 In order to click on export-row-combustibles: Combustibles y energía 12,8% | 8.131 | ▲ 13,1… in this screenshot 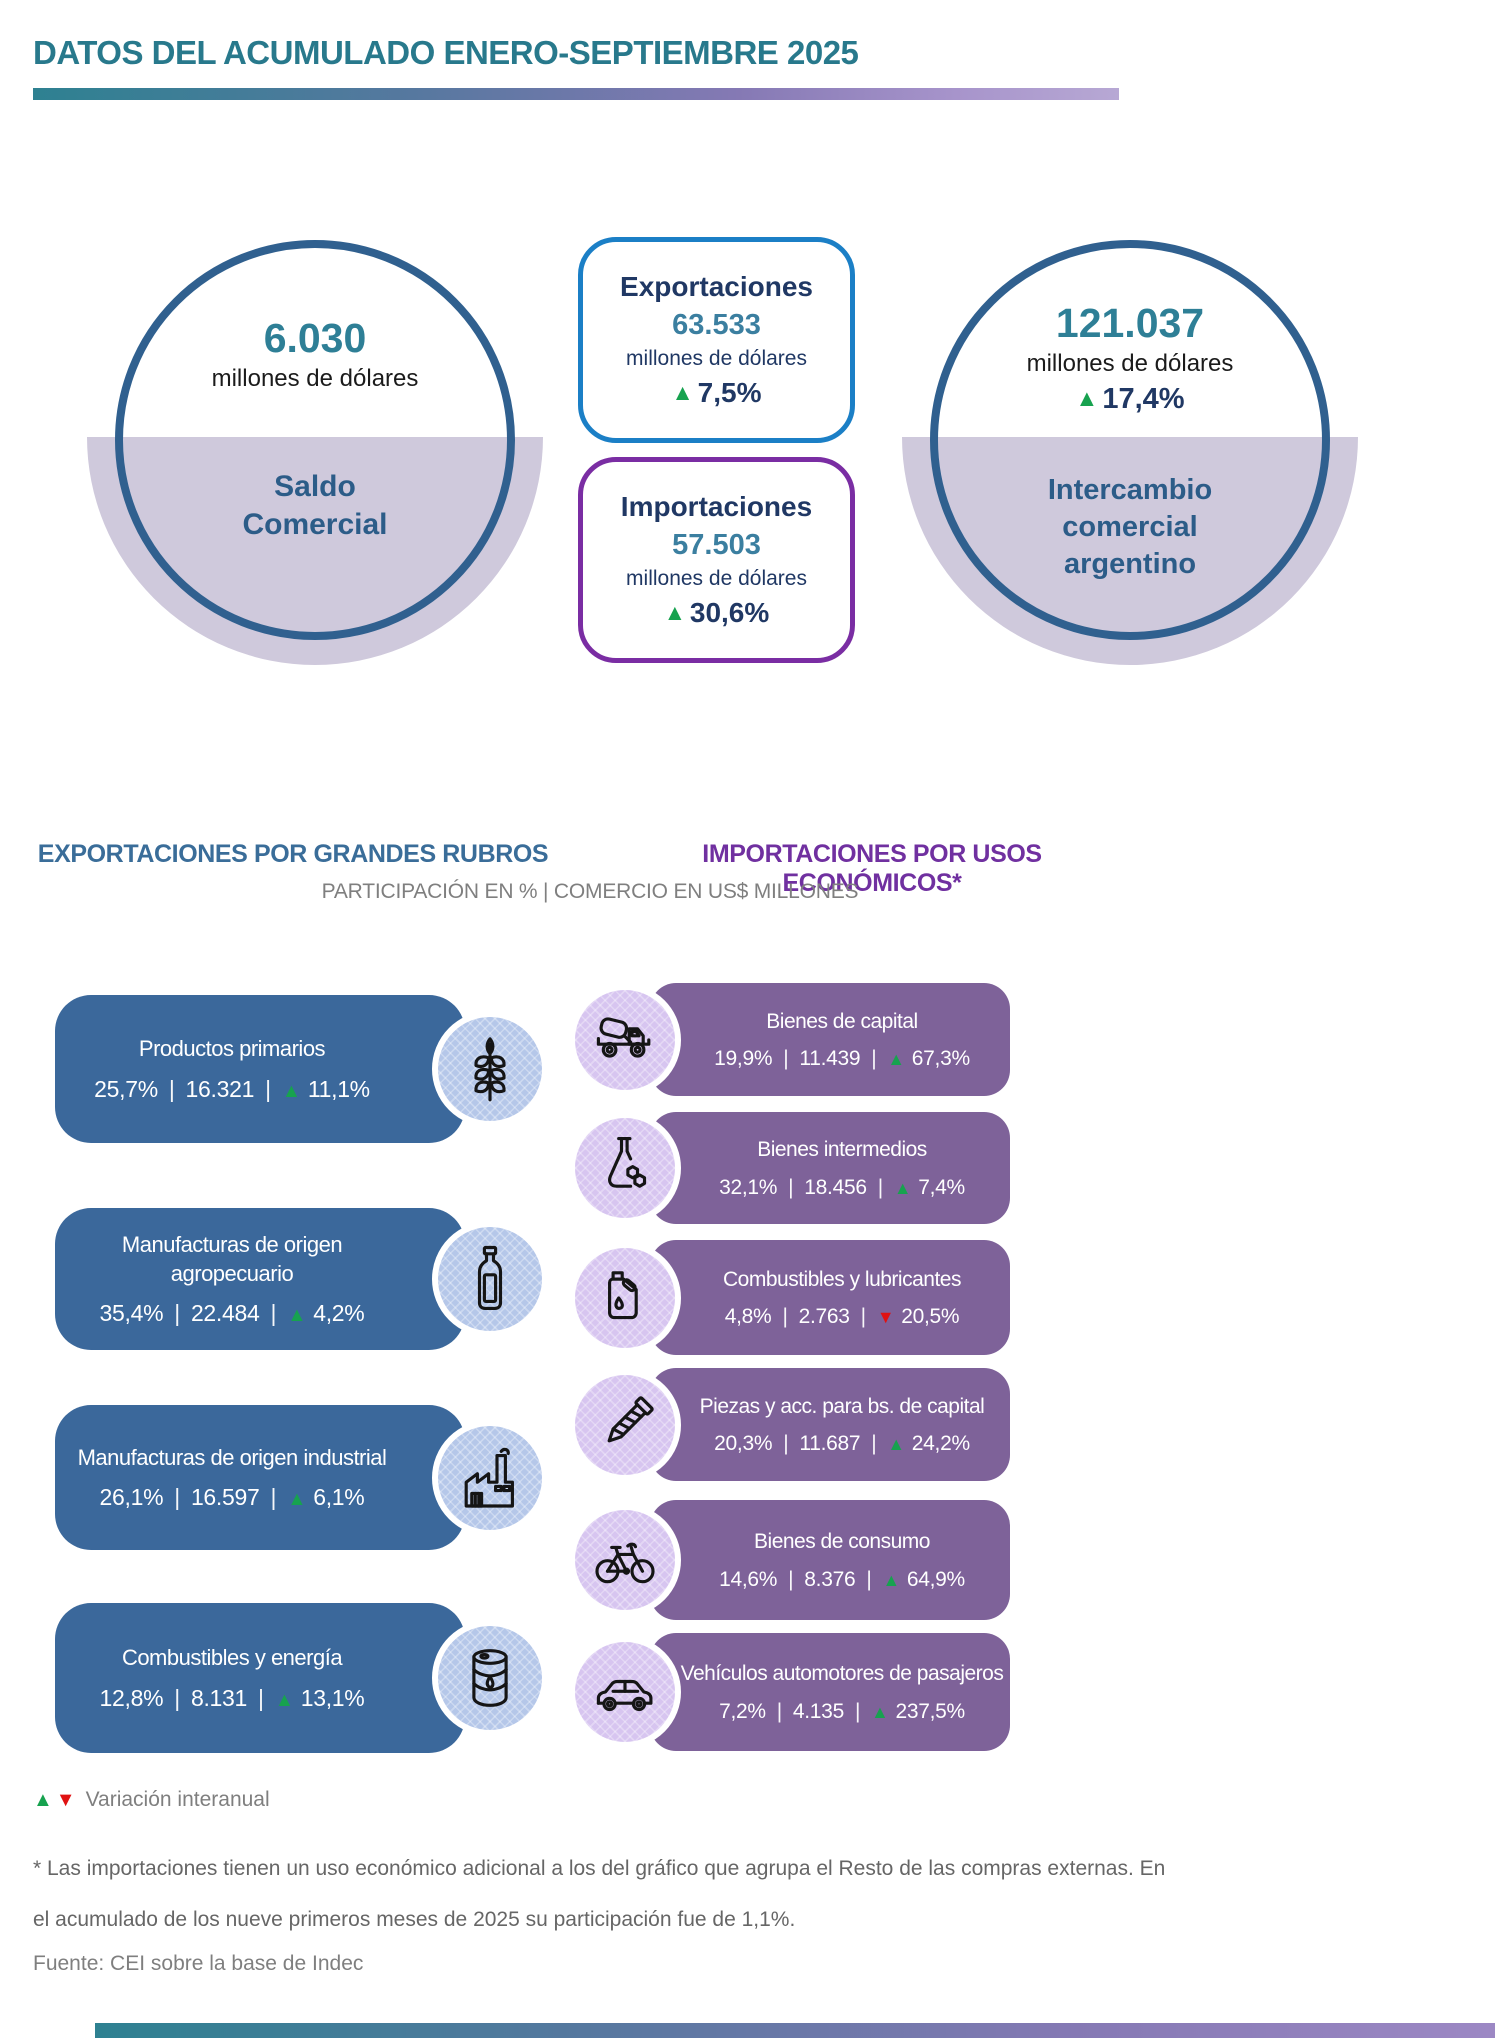, I will do `click(747, 1678)`.